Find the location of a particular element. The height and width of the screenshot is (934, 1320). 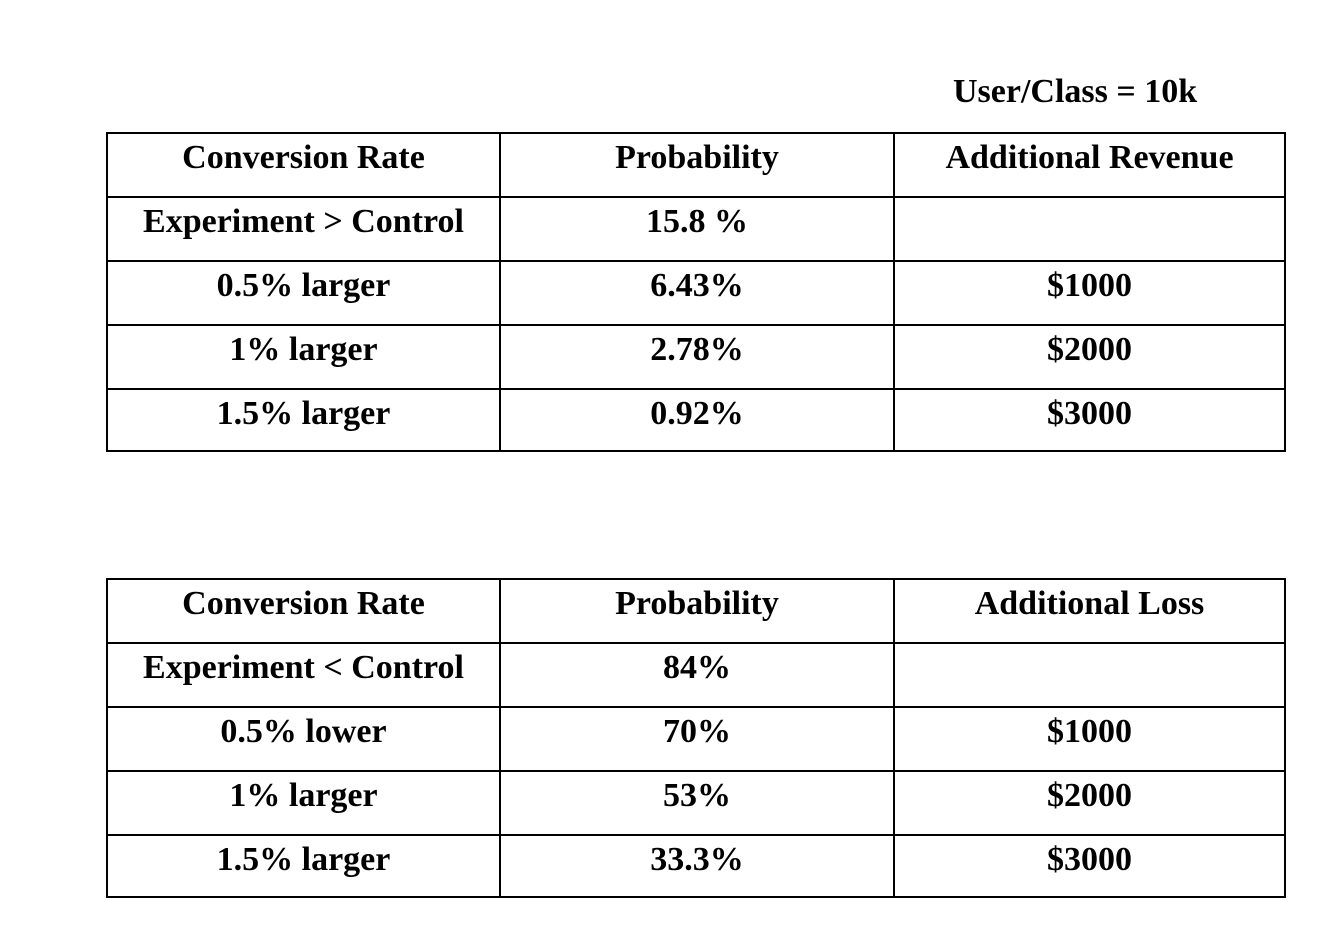

loss-cell: $2000 is located at coordinates (1089, 803).